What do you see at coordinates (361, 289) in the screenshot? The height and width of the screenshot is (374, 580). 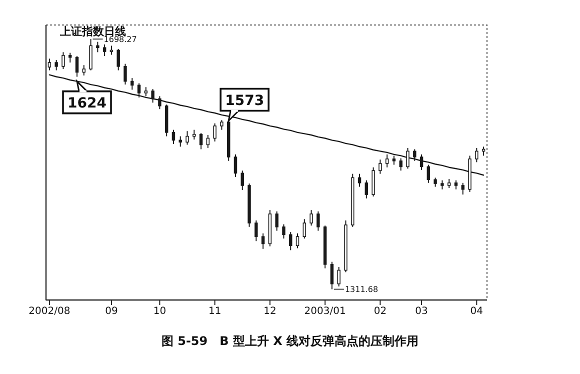 I see `annotation: 1311.68` at bounding box center [361, 289].